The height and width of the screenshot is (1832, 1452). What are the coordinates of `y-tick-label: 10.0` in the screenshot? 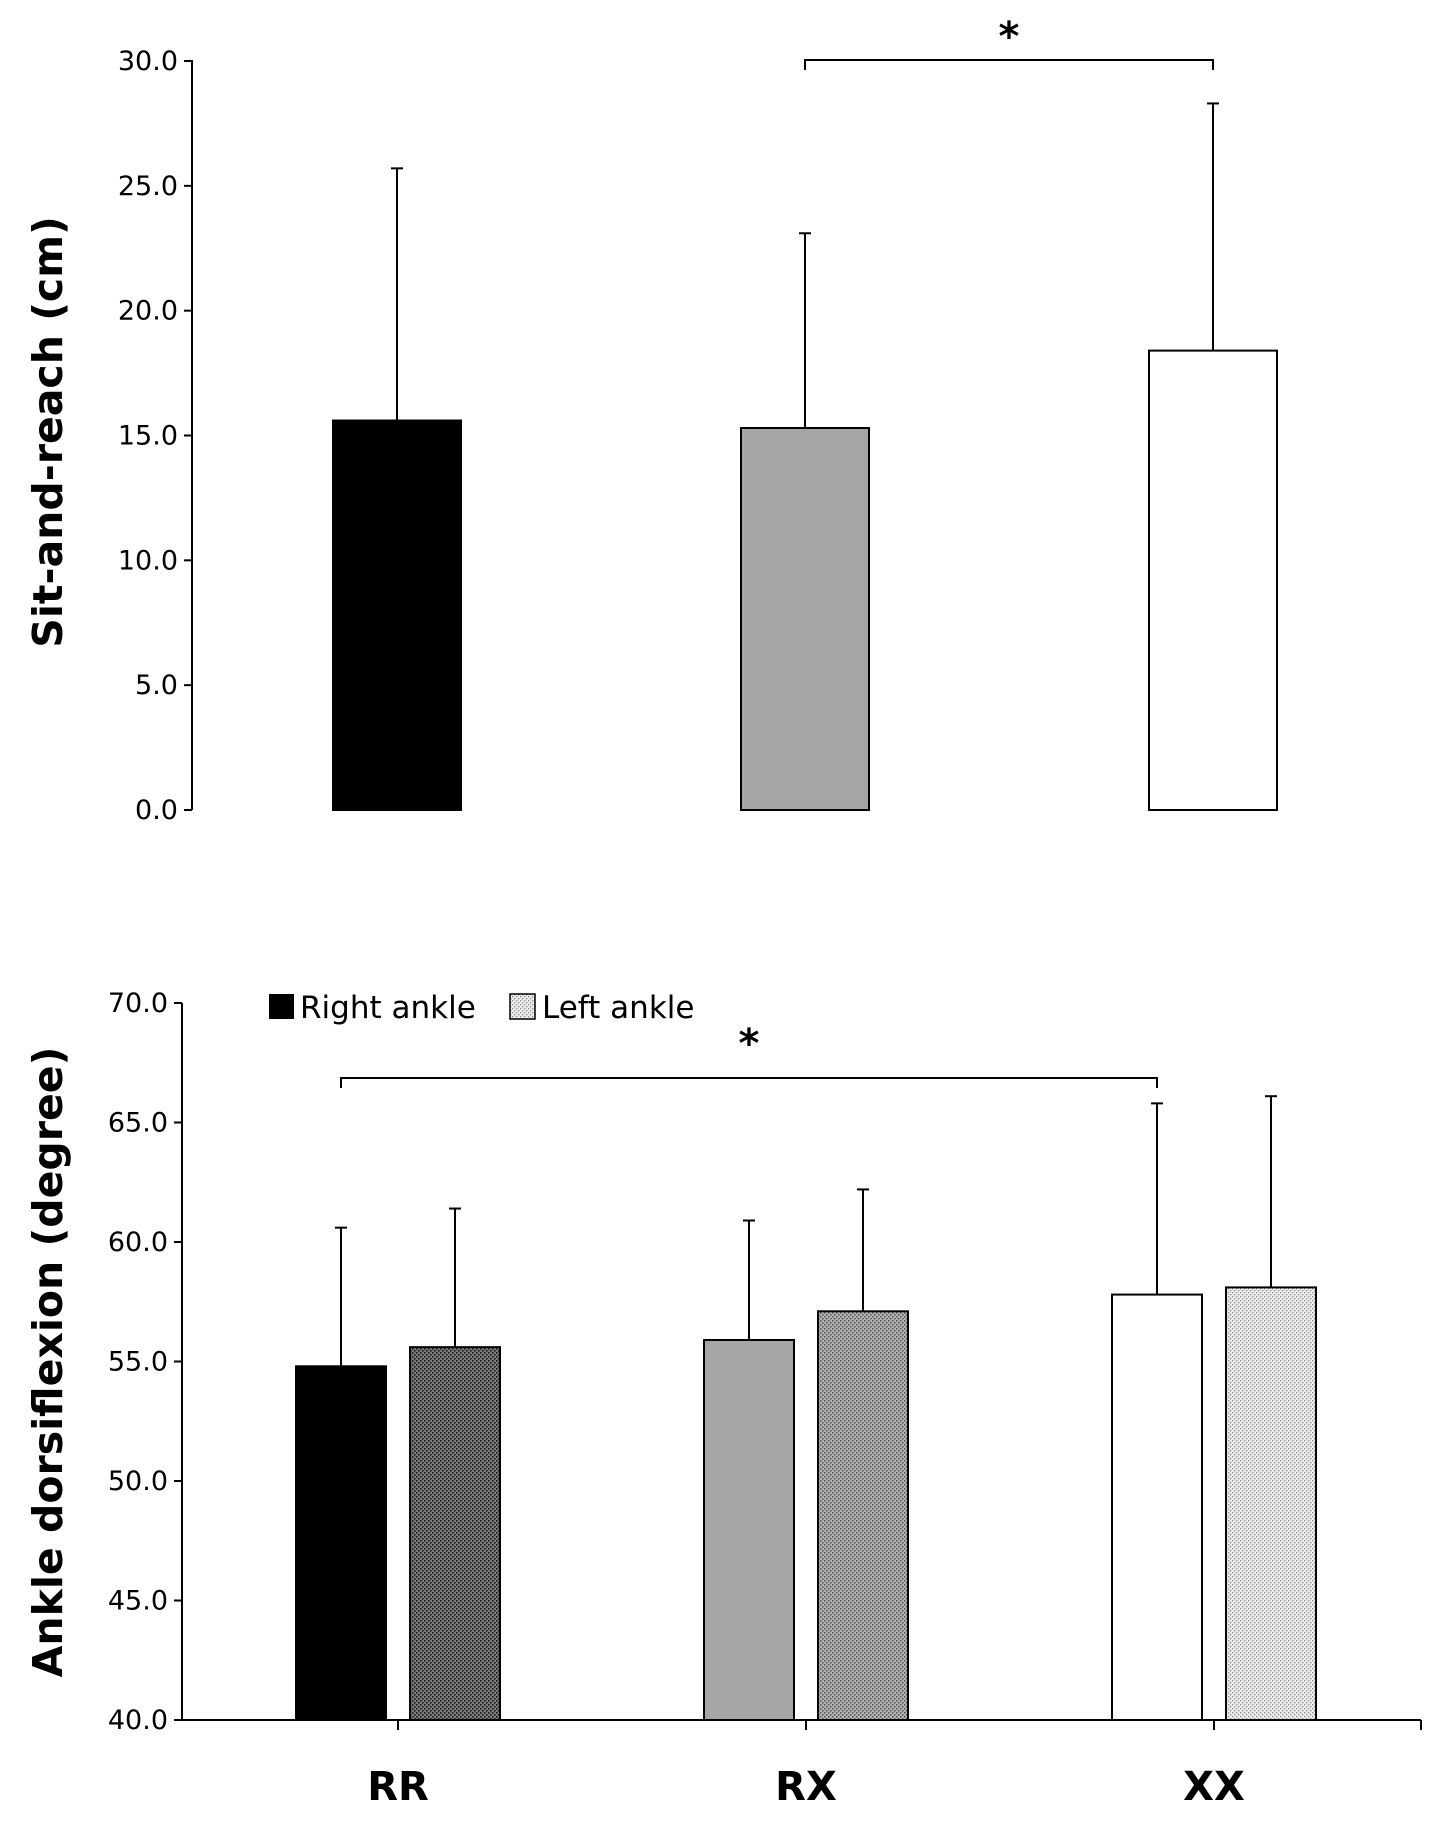 It's located at (148, 560).